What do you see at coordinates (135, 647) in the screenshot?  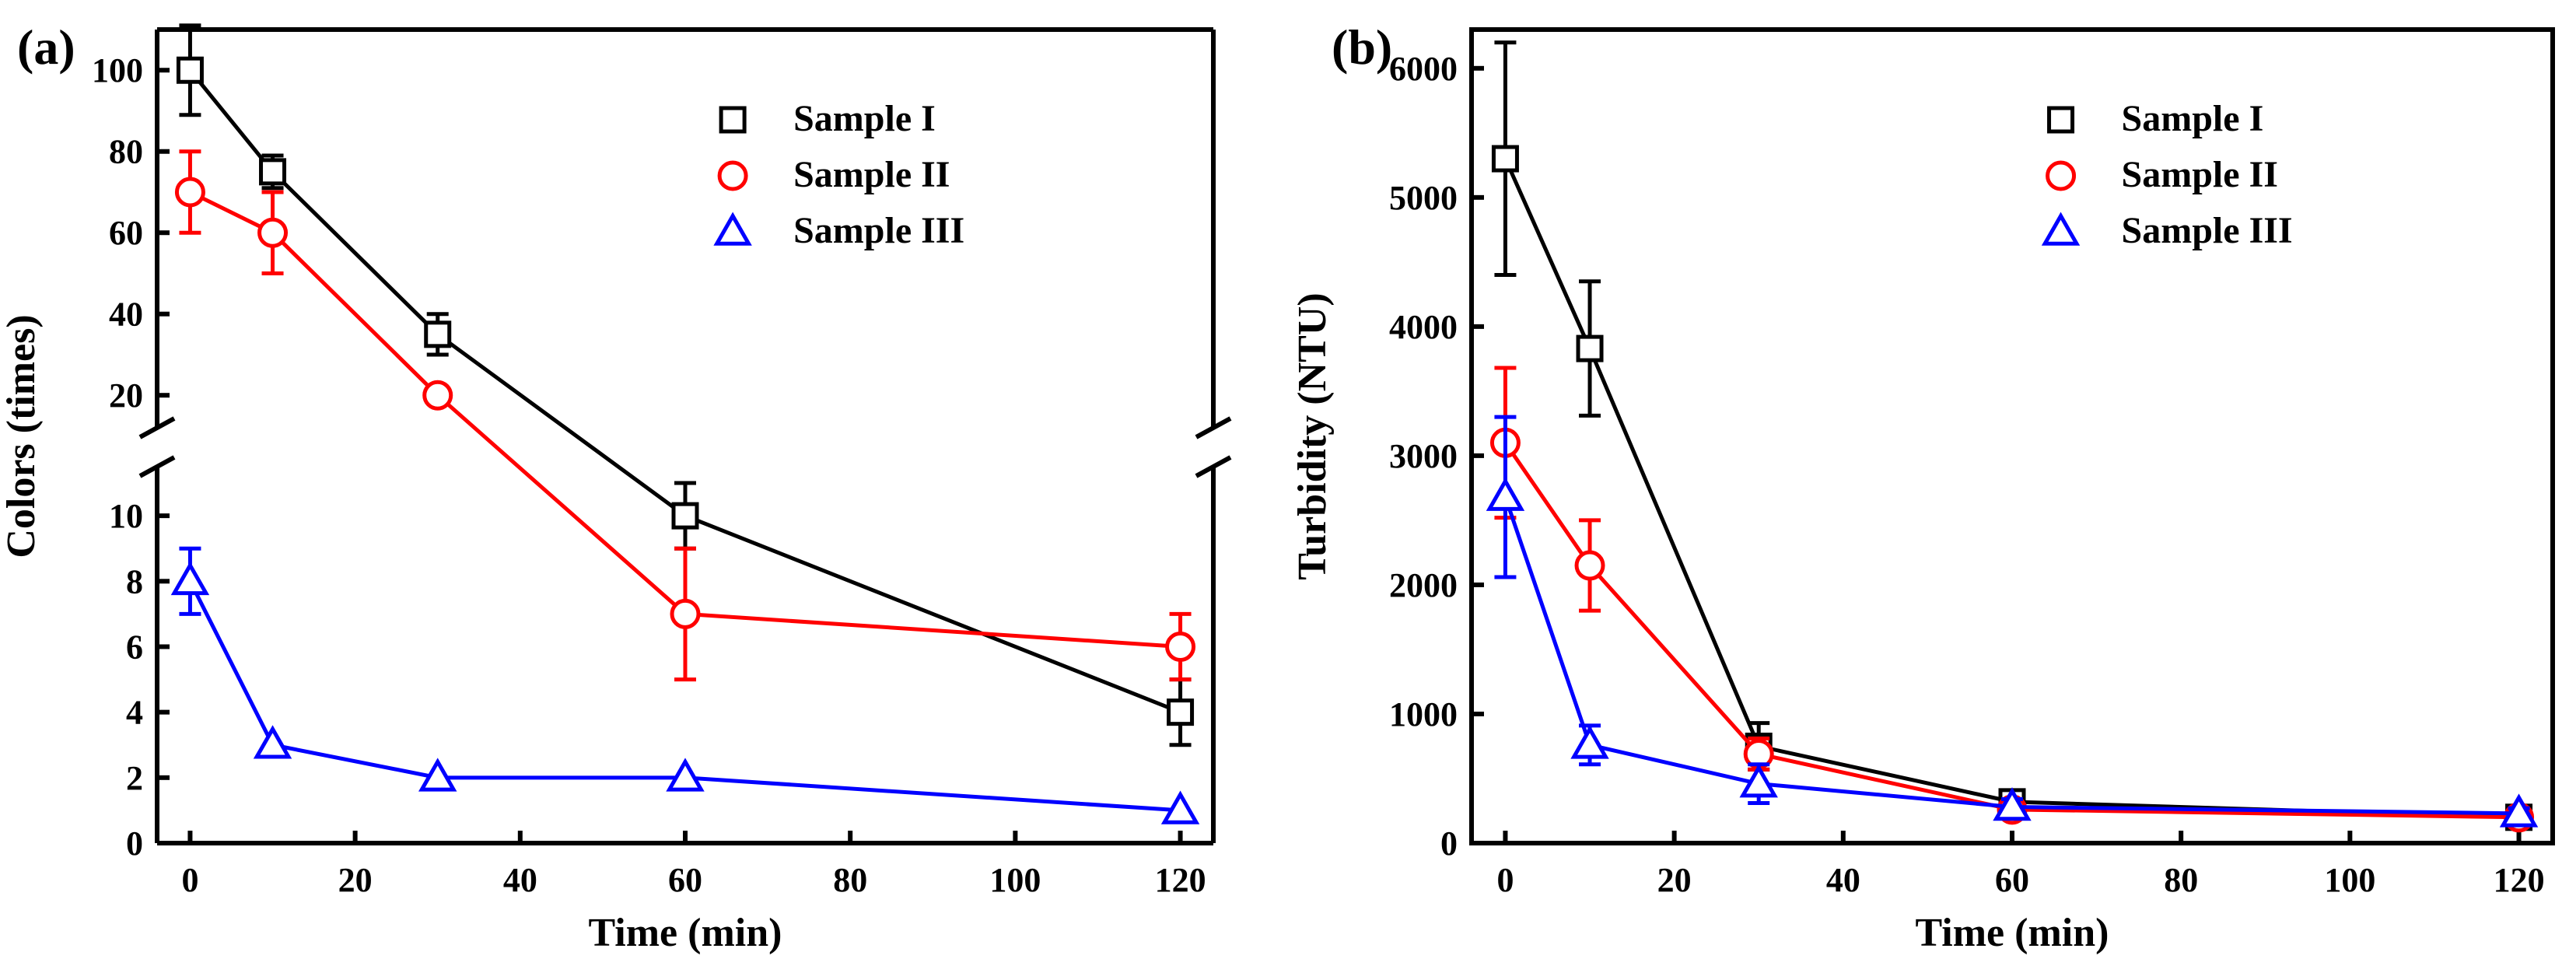 I see `y-tick-label: 6` at bounding box center [135, 647].